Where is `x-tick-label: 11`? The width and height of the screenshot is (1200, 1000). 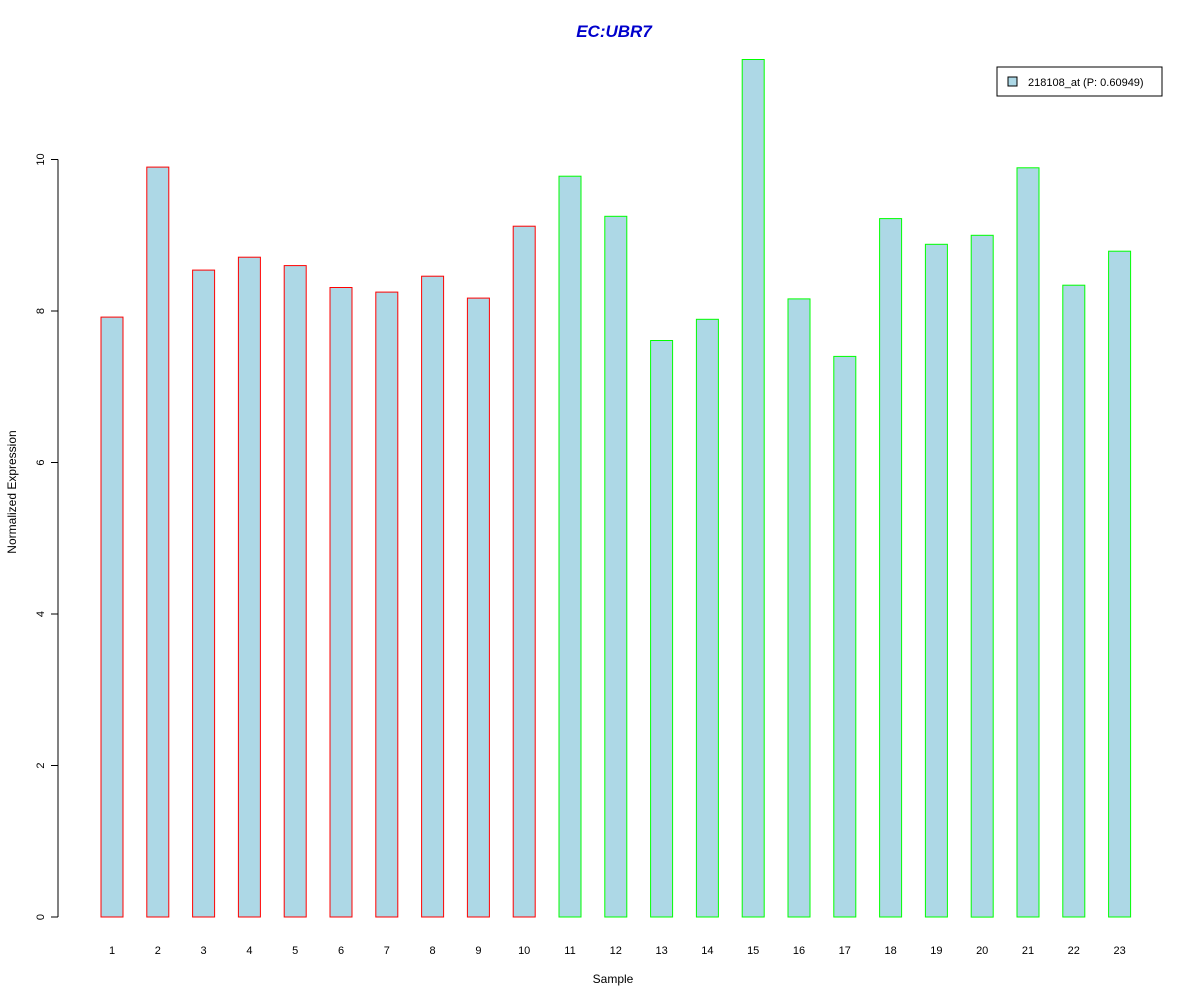
x-tick-label: 11 is located at coordinates (569, 951).